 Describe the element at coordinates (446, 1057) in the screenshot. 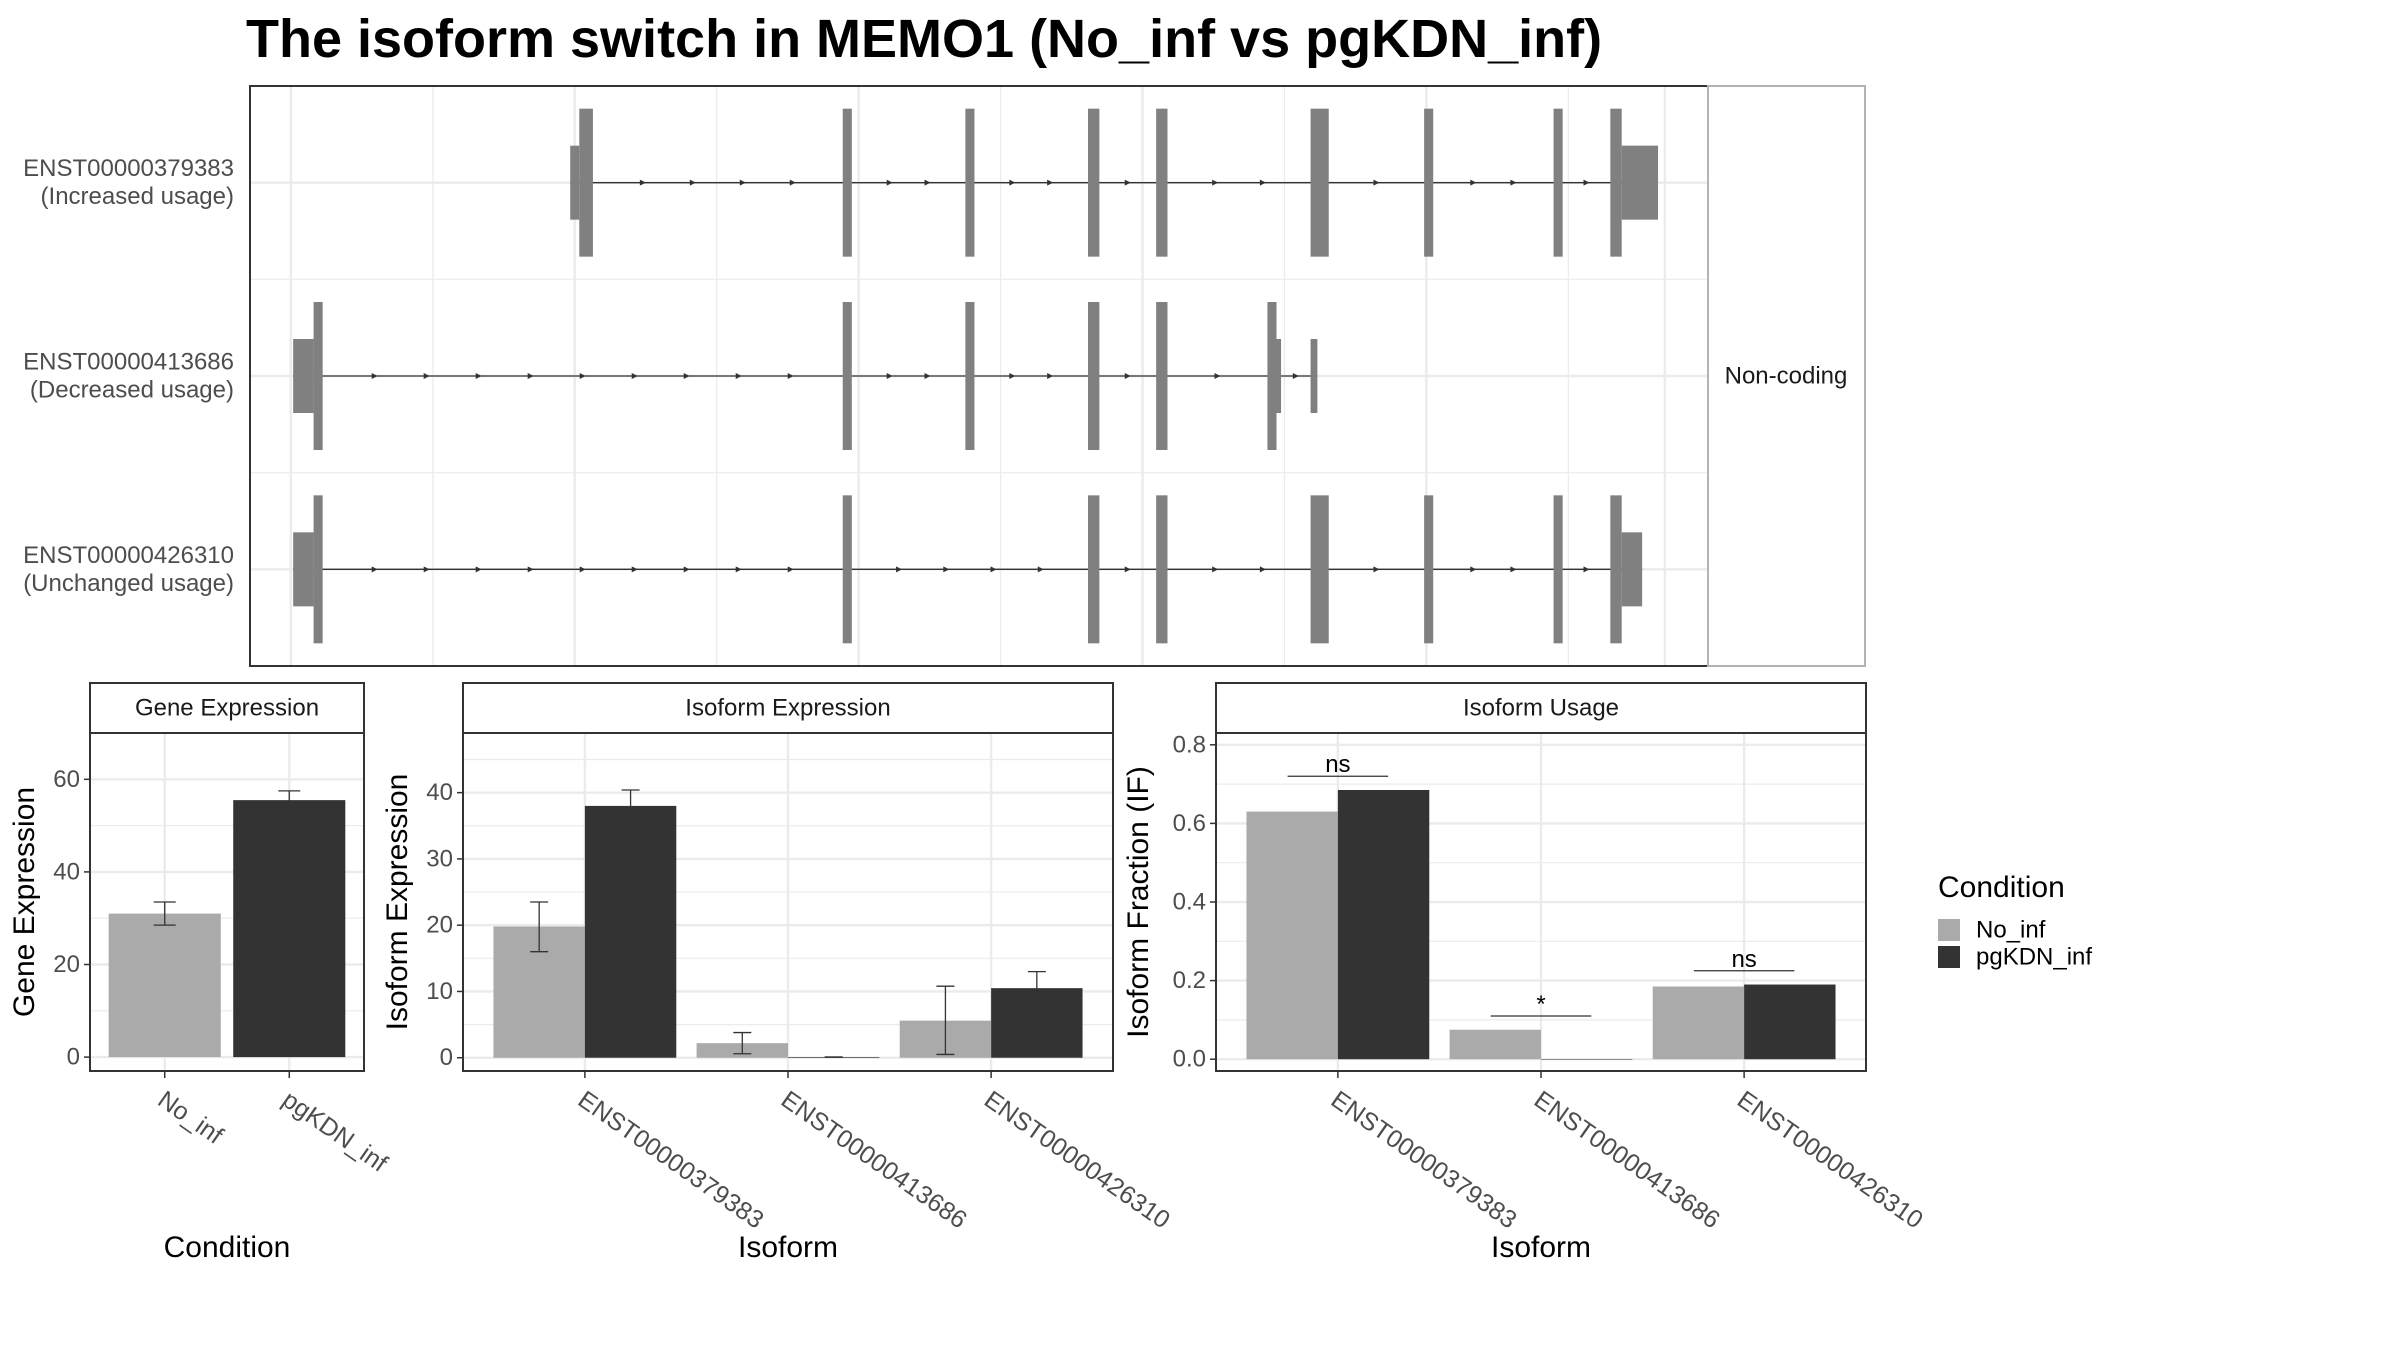

I see `y-tick-label: 0` at that location.